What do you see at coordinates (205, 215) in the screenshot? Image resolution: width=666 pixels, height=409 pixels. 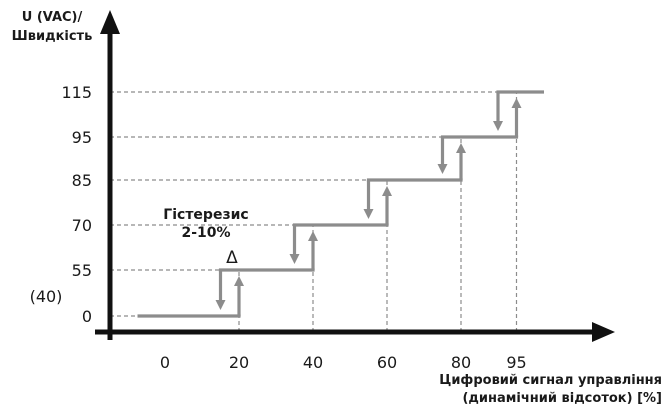 I see `hysteresis-label-line-1: Гістерезис` at bounding box center [205, 215].